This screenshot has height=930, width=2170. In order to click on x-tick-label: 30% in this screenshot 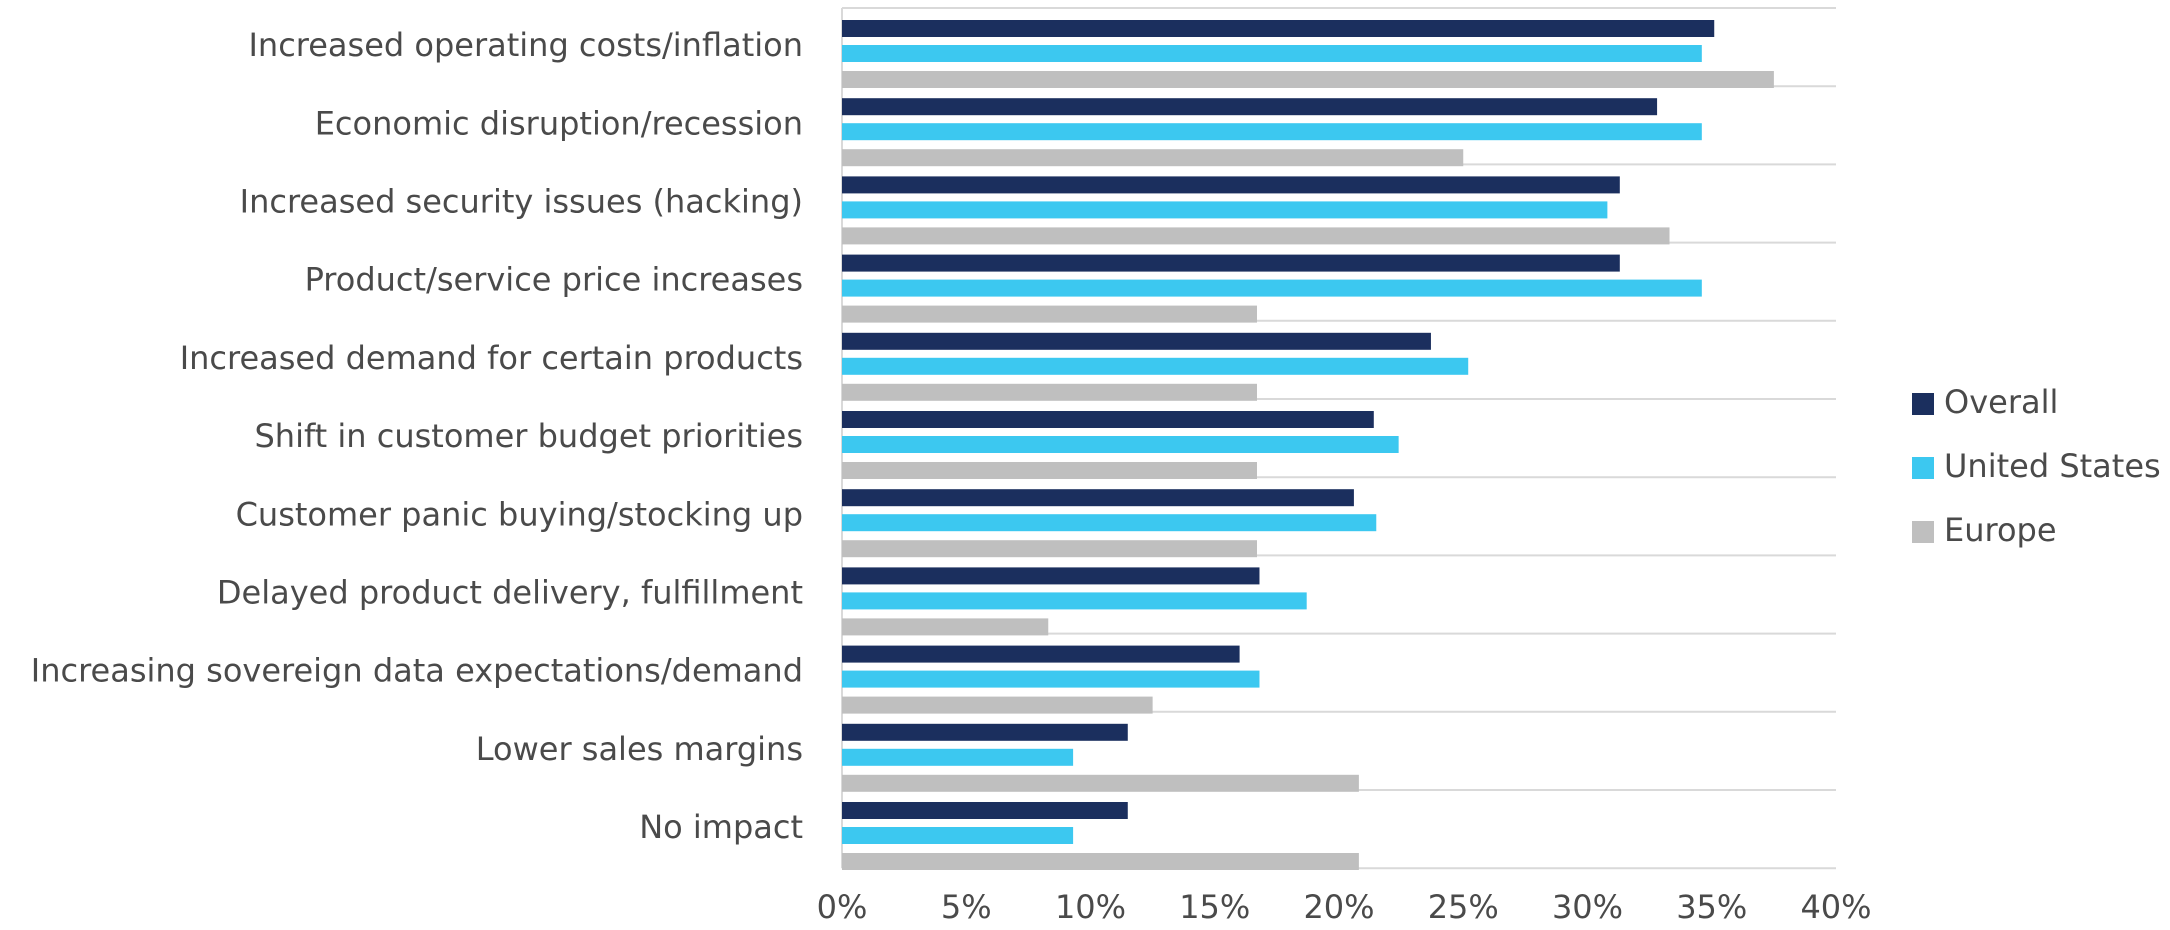, I will do `click(1587, 907)`.